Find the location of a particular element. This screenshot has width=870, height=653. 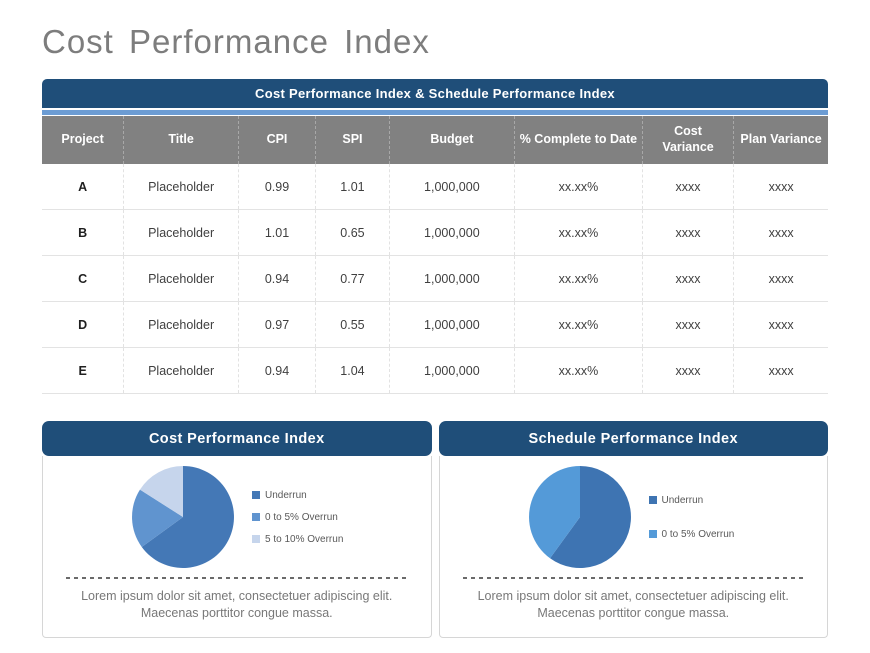

table-cell: D is located at coordinates (83, 324).